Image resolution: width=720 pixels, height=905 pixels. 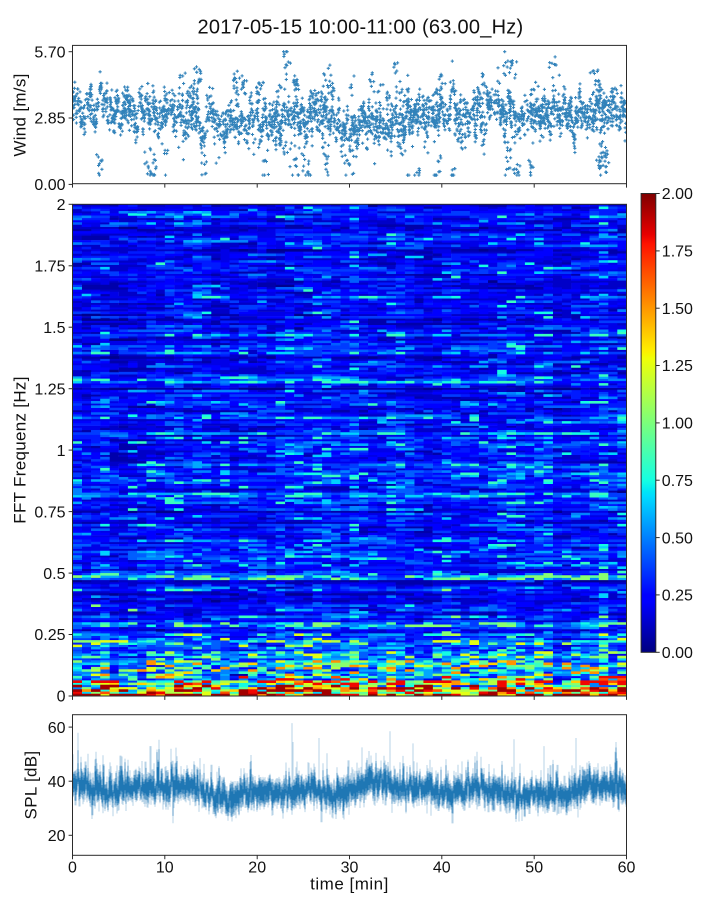 What do you see at coordinates (677, 424) in the screenshot?
I see `svg-text: 1.00` at bounding box center [677, 424].